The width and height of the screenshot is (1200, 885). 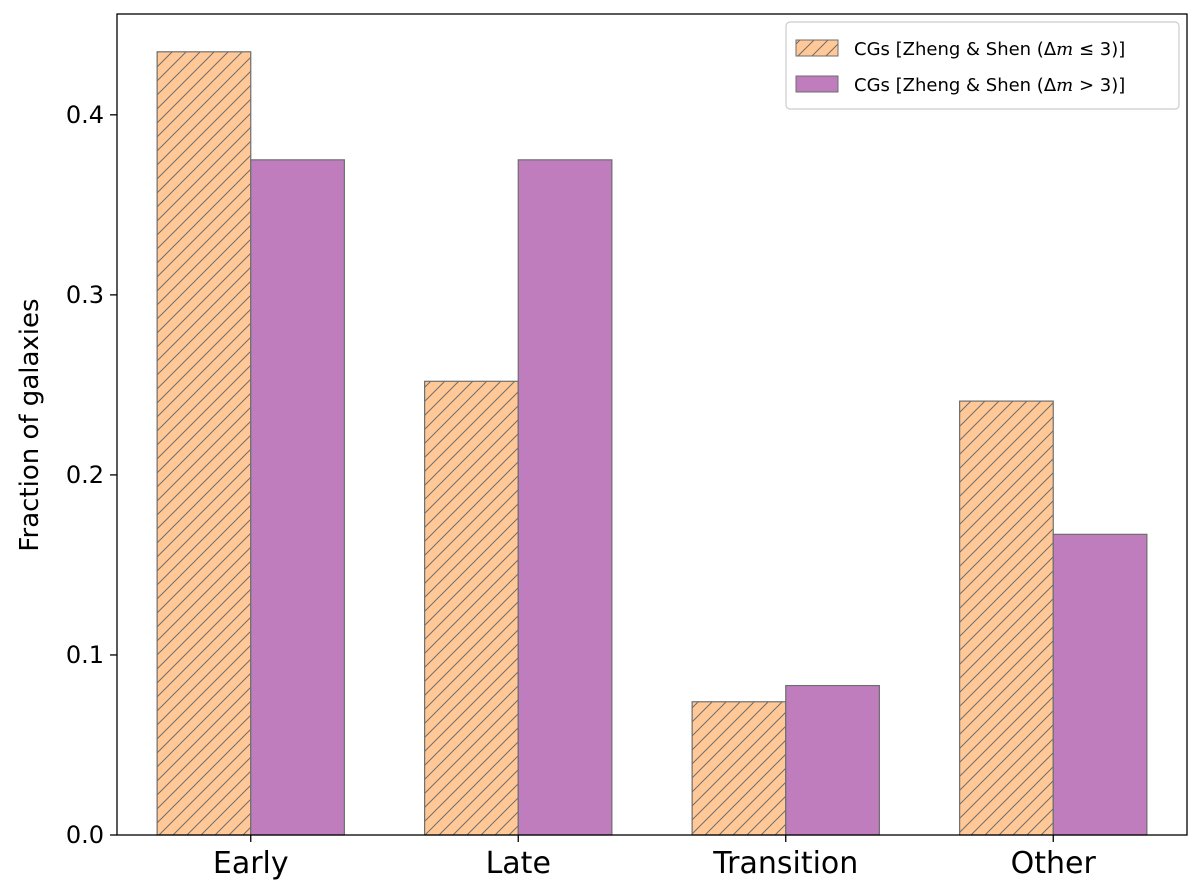 I want to click on bar-dm-le-3-transition, so click(x=739, y=768).